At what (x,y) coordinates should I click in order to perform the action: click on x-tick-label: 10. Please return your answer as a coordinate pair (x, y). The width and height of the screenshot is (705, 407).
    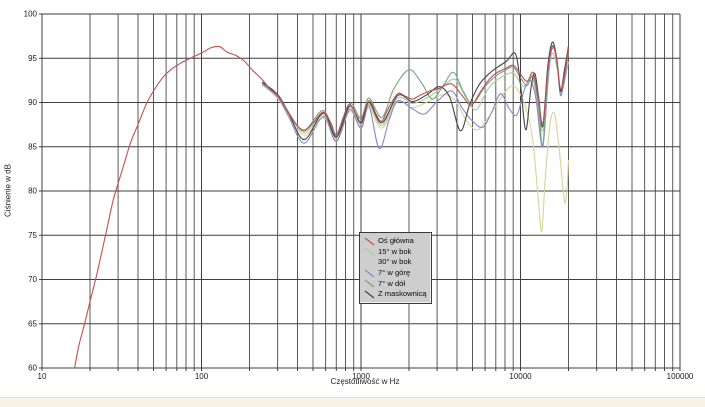
    Looking at the image, I should click on (42, 376).